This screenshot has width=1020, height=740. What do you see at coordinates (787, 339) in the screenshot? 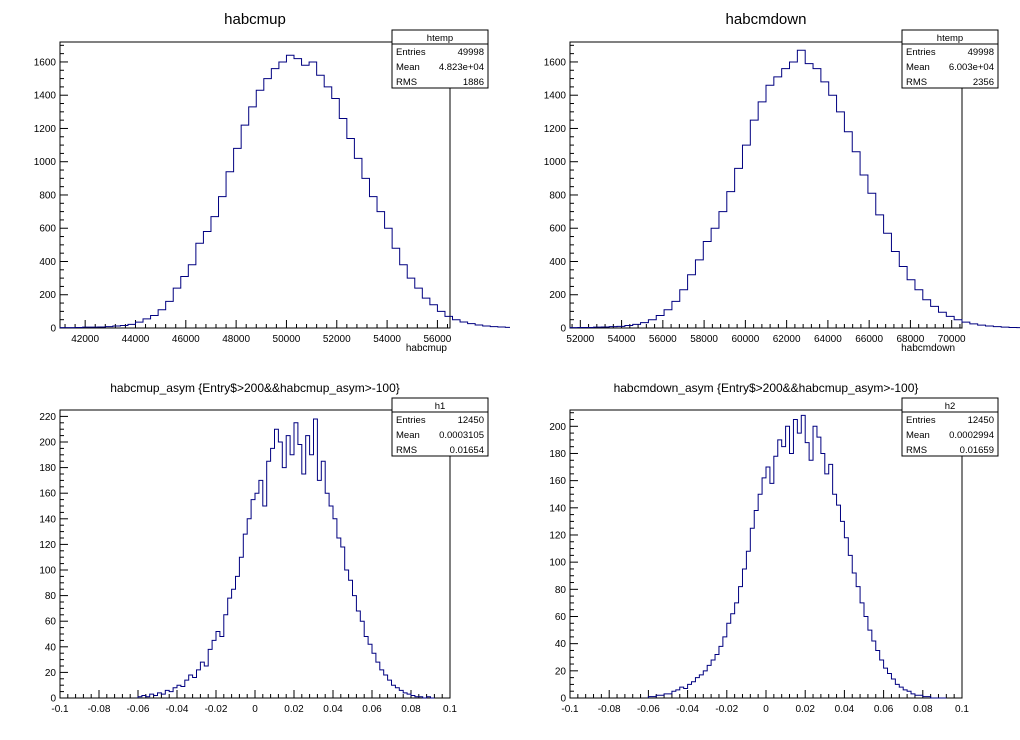
I see `x-tick-label: 62000` at bounding box center [787, 339].